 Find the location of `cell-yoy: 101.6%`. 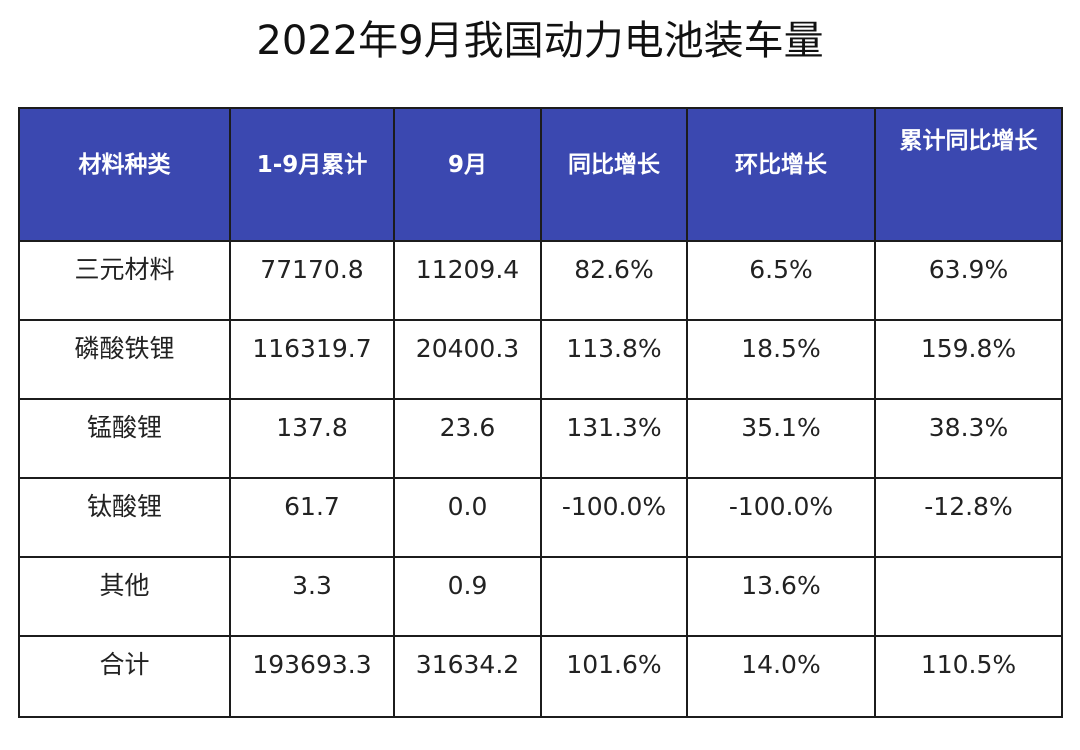

cell-yoy: 101.6% is located at coordinates (614, 676).